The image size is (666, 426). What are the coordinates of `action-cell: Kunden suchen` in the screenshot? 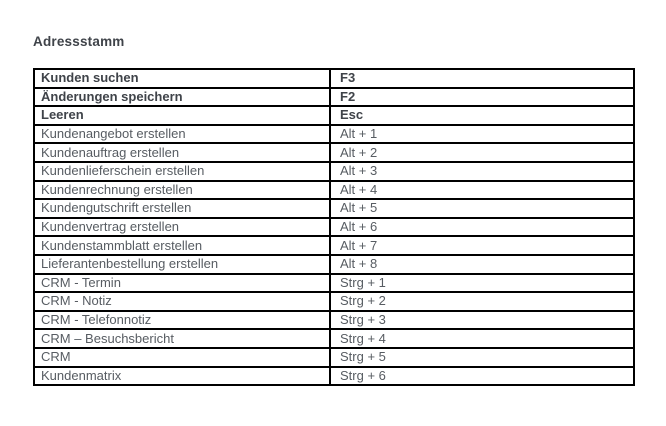 It's located at (182, 78).